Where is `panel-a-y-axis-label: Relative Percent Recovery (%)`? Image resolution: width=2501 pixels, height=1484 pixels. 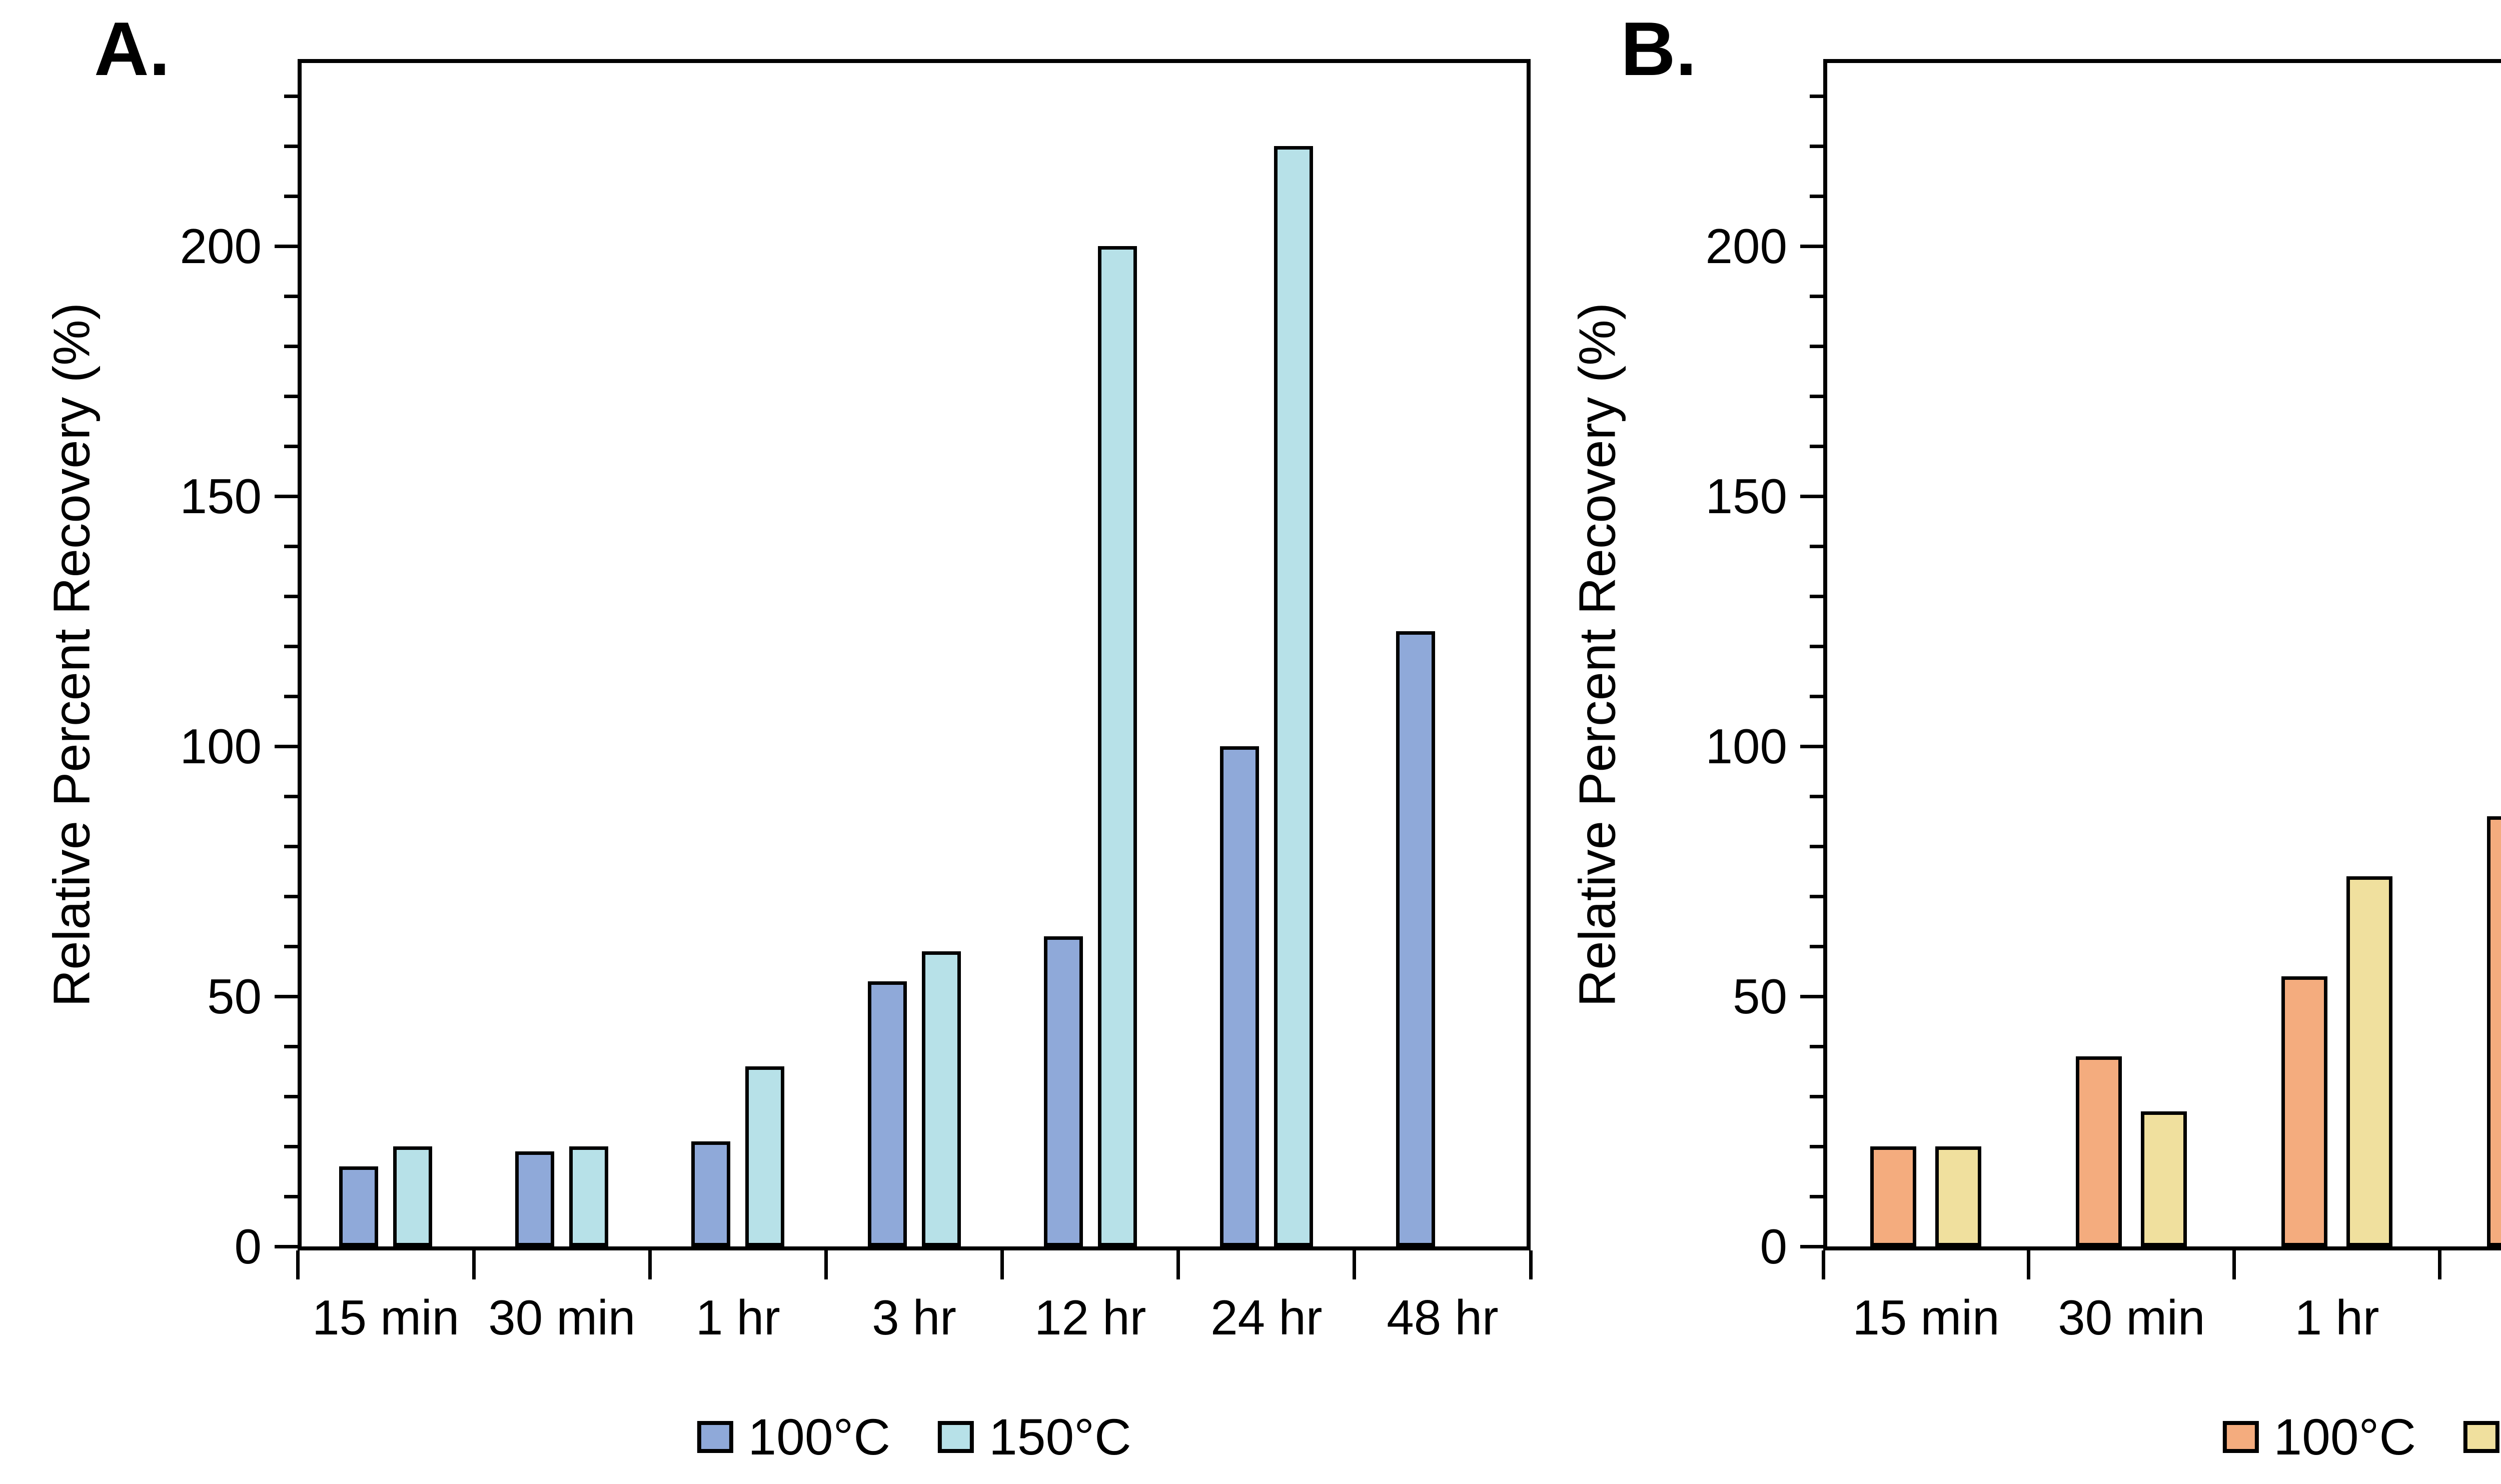 panel-a-y-axis-label: Relative Percent Recovery (%) is located at coordinates (72, 654).